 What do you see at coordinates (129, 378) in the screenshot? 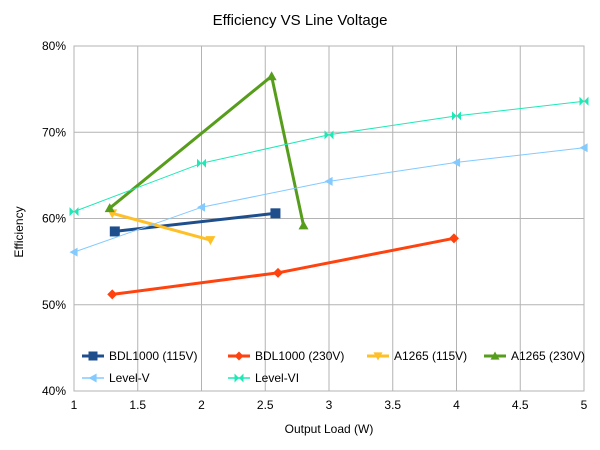
I see `legend-label: Level-V` at bounding box center [129, 378].